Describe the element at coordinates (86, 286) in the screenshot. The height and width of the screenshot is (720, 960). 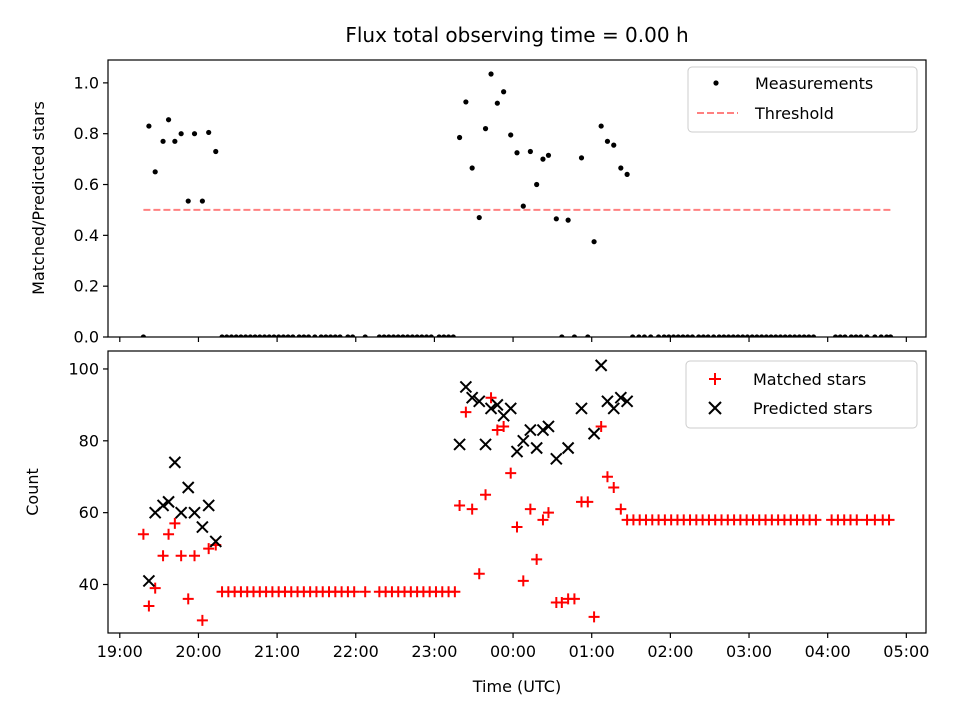
I see `y-tick-label: 0.2` at that location.